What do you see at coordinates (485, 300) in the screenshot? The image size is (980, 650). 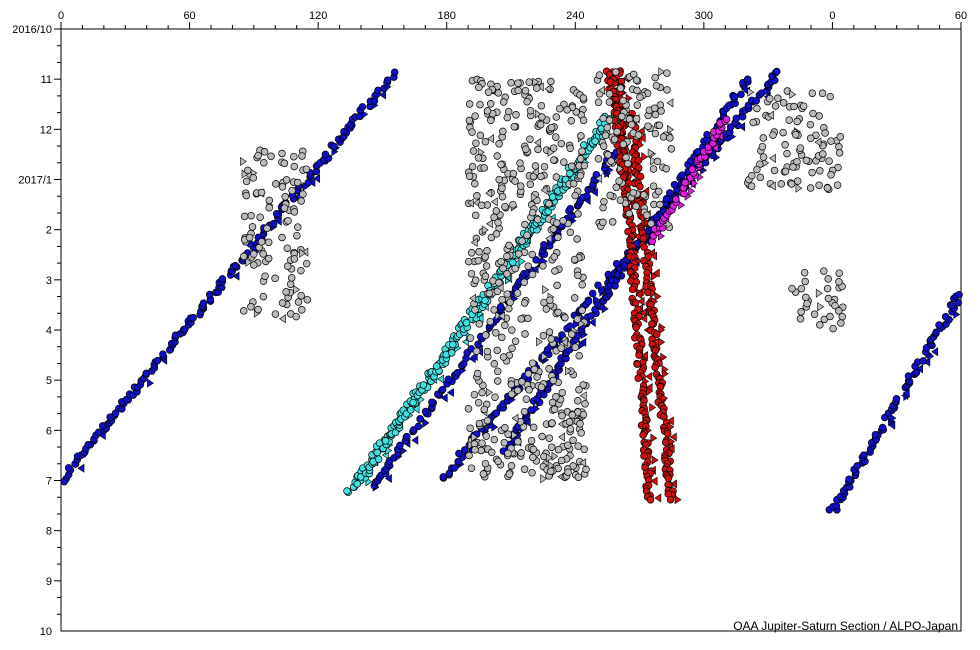 I see `cyan-band-point` at bounding box center [485, 300].